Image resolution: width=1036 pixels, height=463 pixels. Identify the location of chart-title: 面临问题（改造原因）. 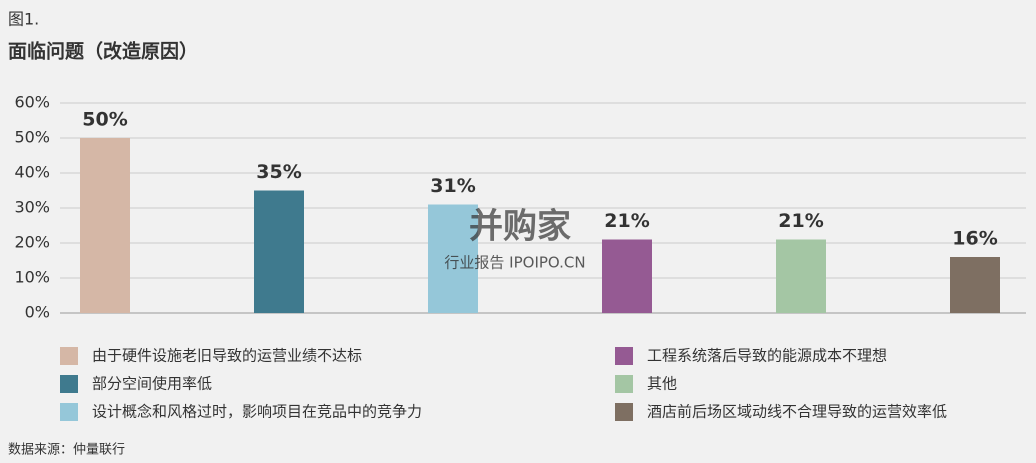
(103, 51).